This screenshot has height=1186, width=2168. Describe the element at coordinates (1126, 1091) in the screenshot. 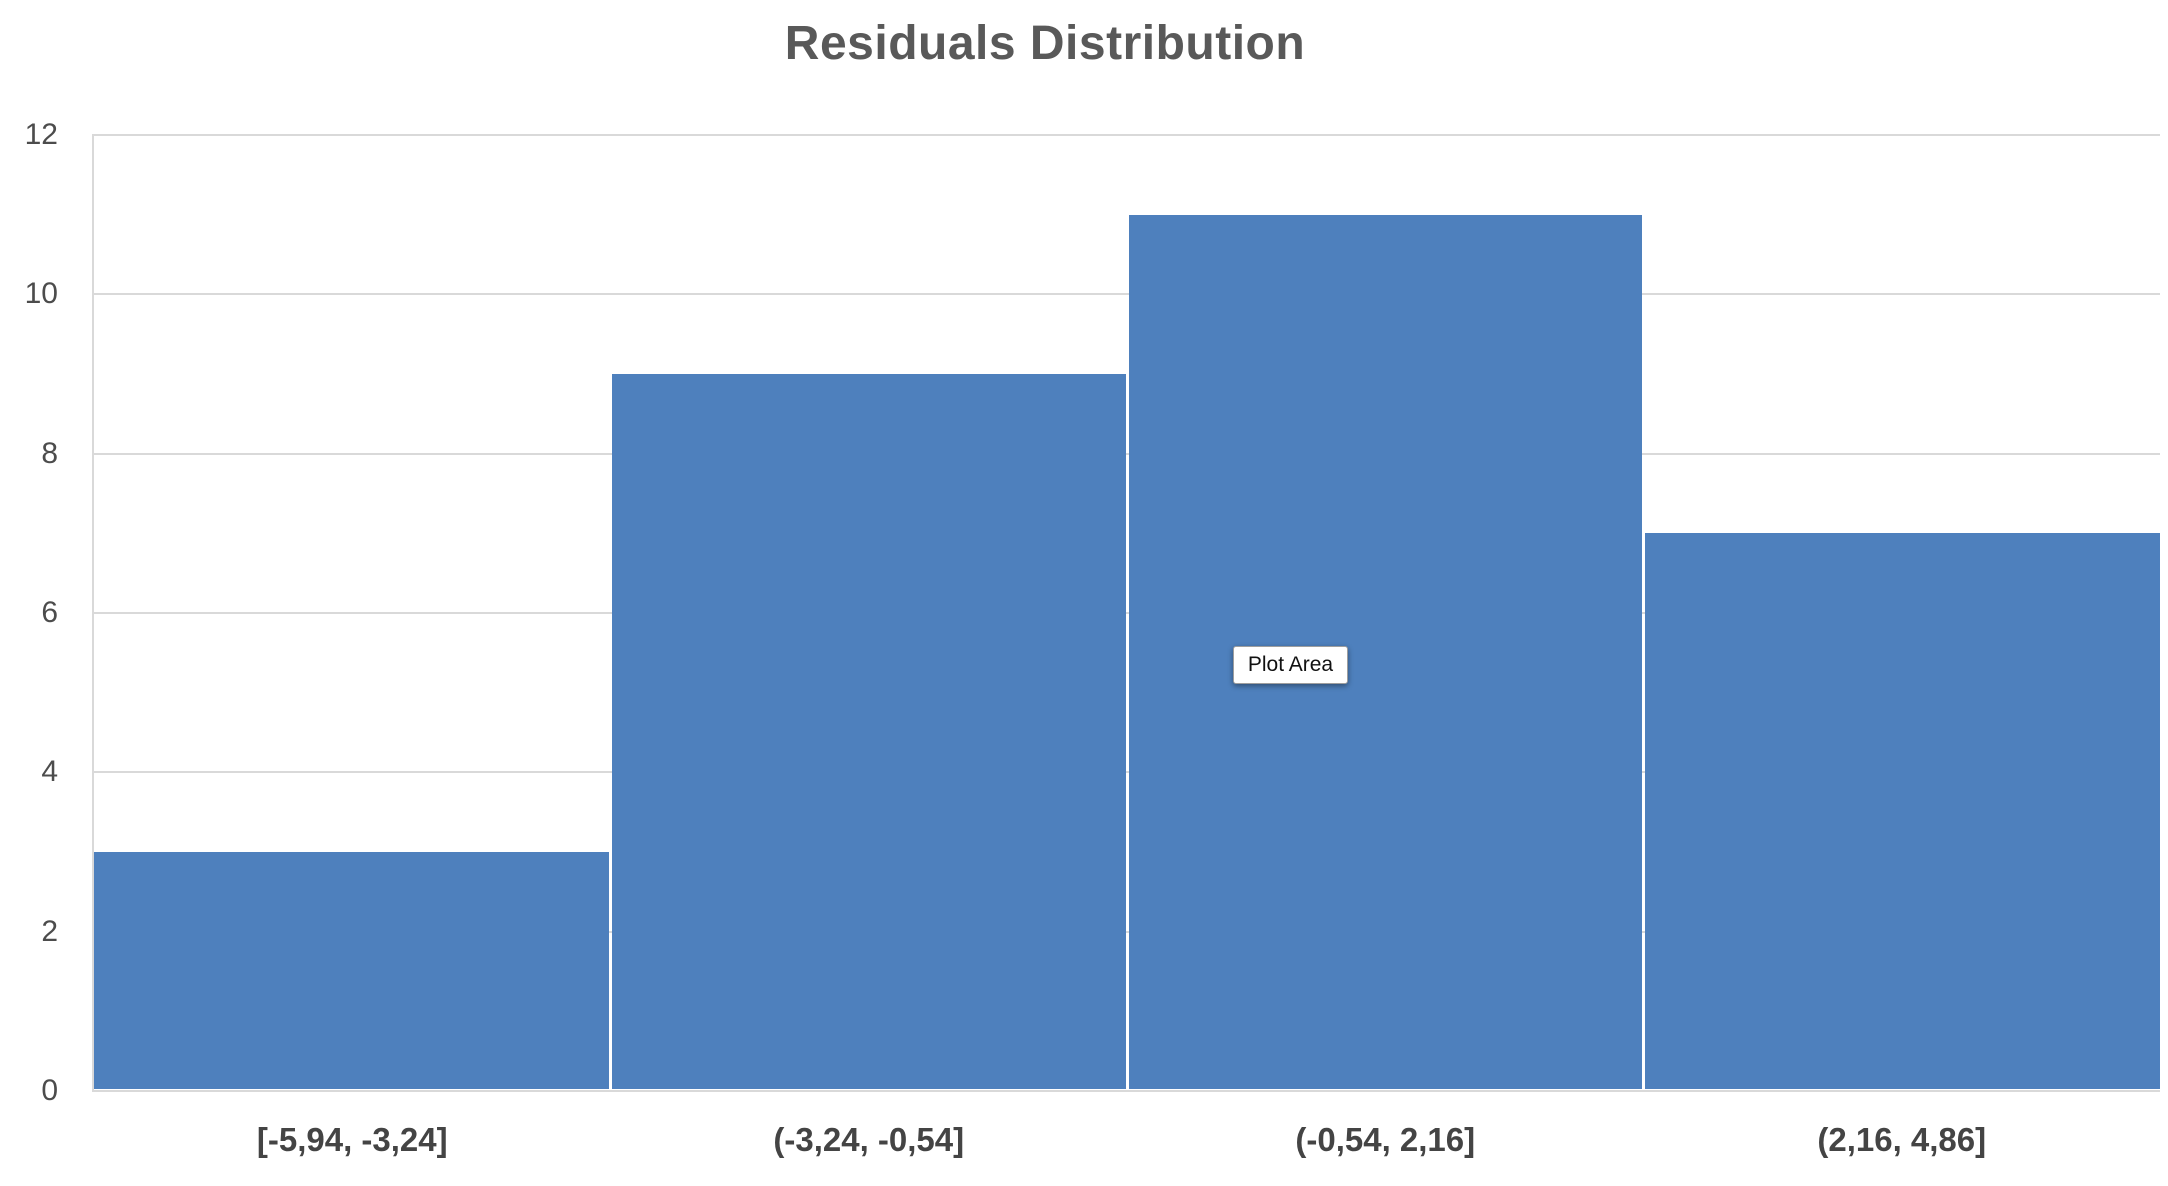

I see `x-axis-line` at that location.